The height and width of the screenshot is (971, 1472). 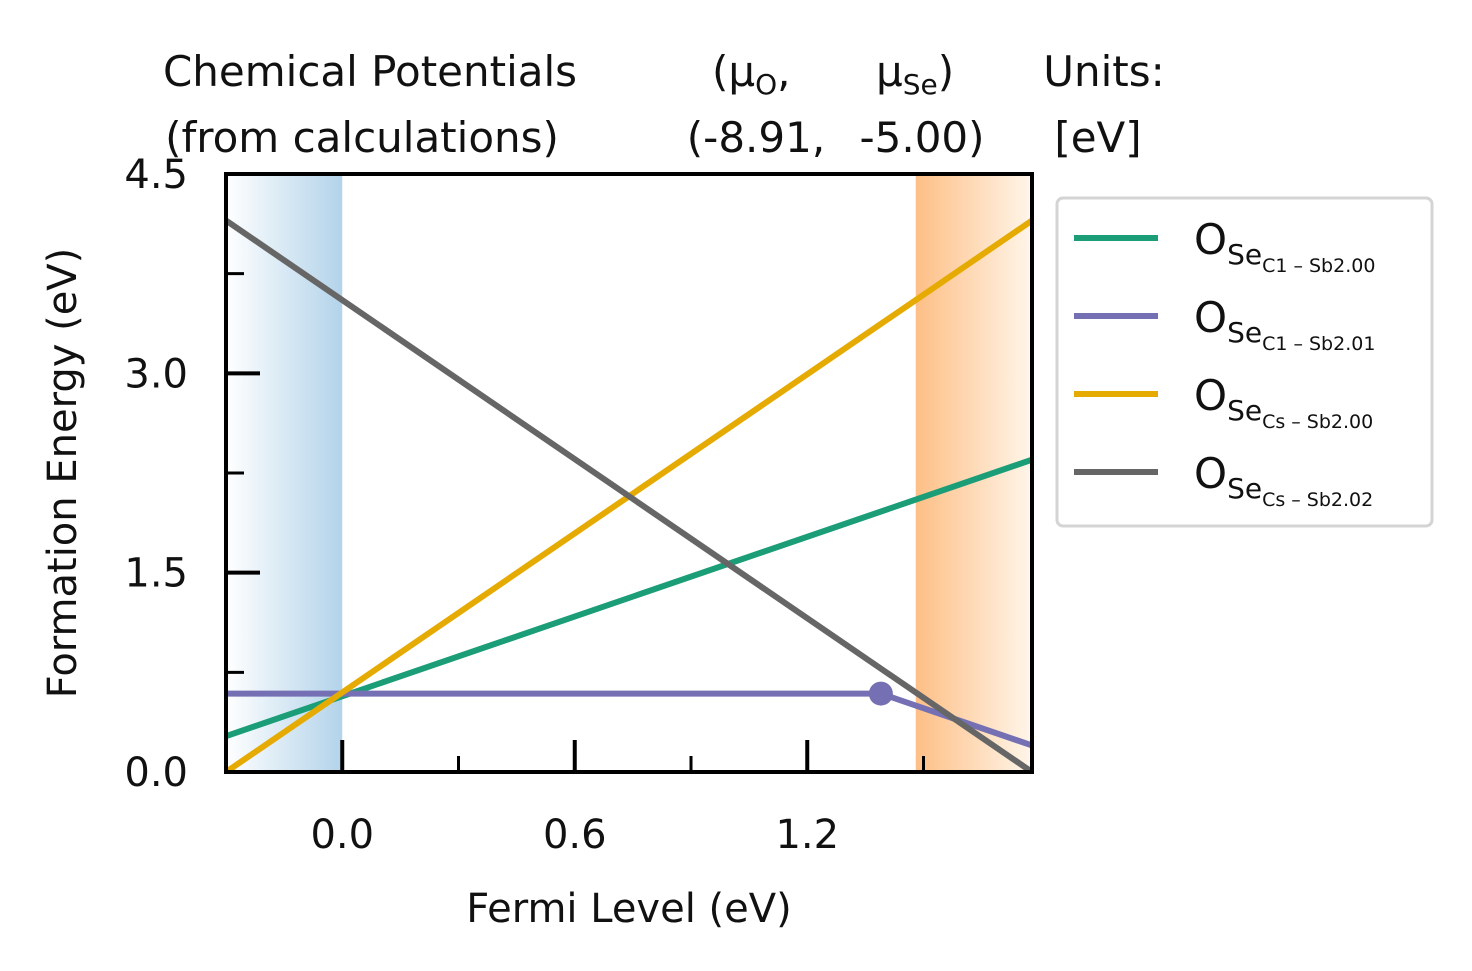 I want to click on mu-o-label: (μO,, so click(x=751, y=74).